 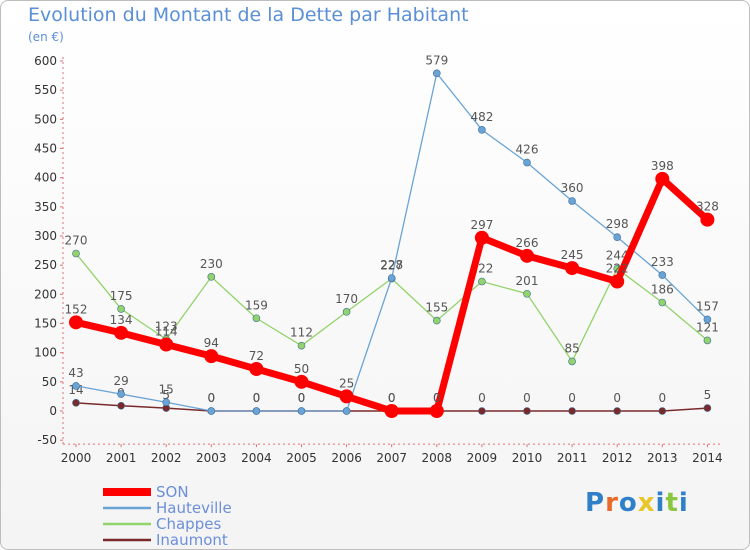 What do you see at coordinates (76, 309) in the screenshot?
I see `data-label-son: 152` at bounding box center [76, 309].